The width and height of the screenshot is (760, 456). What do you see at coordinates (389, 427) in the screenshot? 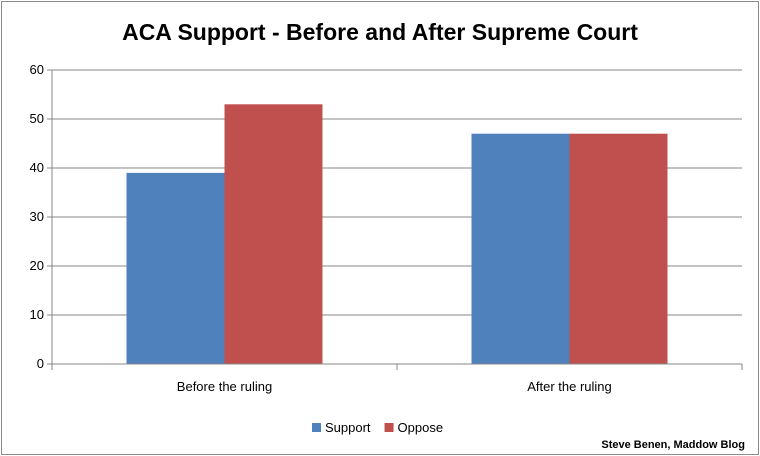
I see `legend-swatch-oppose` at bounding box center [389, 427].